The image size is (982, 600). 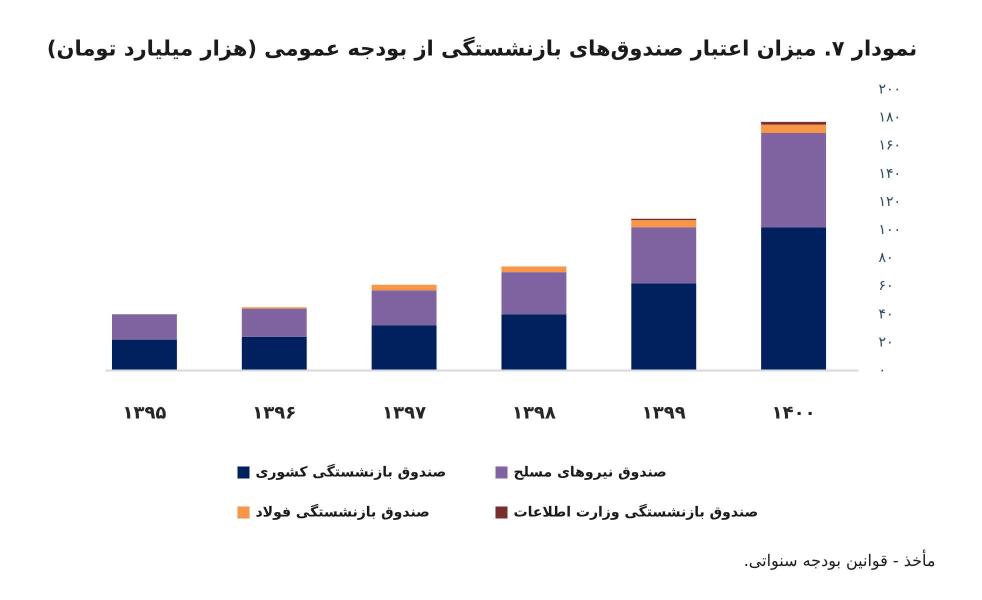 What do you see at coordinates (886, 342) in the screenshot?
I see `y-tick-label: ۲۰` at bounding box center [886, 342].